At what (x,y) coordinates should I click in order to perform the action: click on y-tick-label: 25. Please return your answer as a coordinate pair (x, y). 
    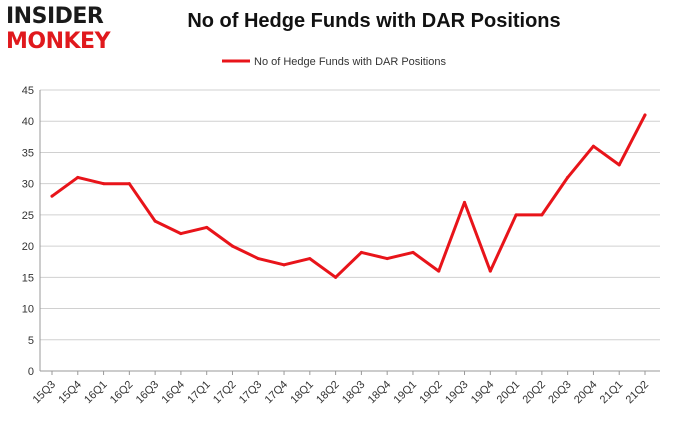
    Looking at the image, I should click on (28, 216).